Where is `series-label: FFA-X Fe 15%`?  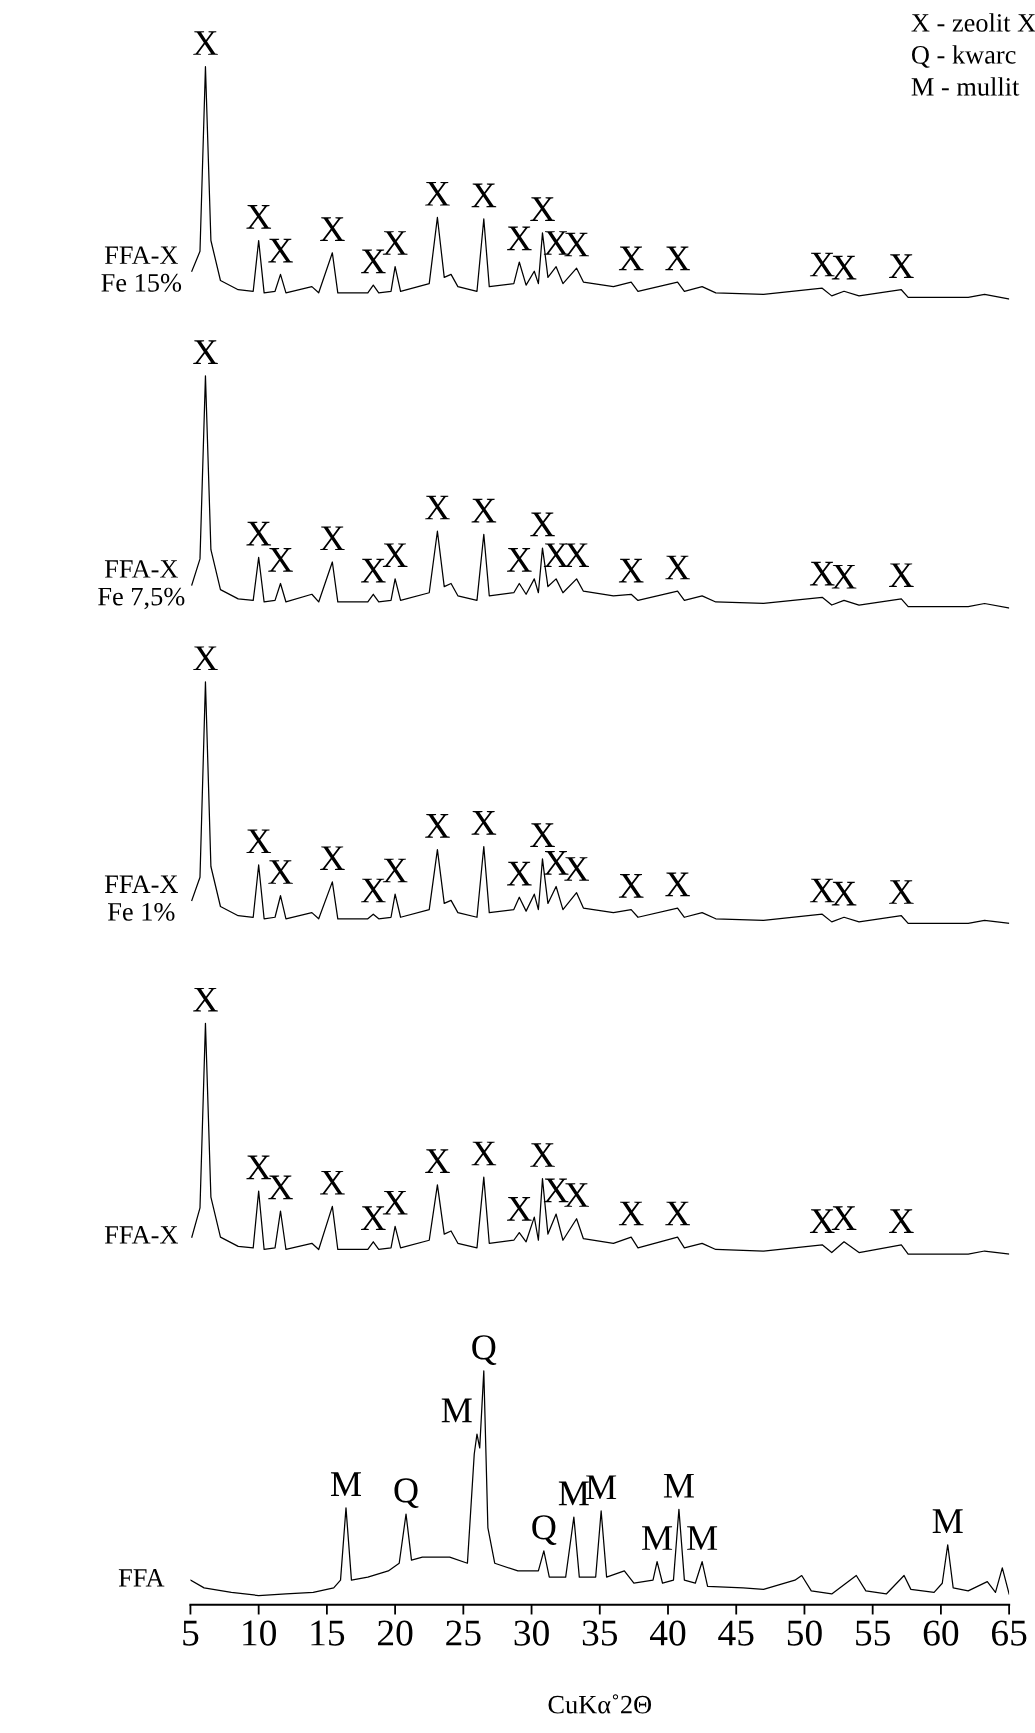 series-label: FFA-X Fe 15% is located at coordinates (141, 269).